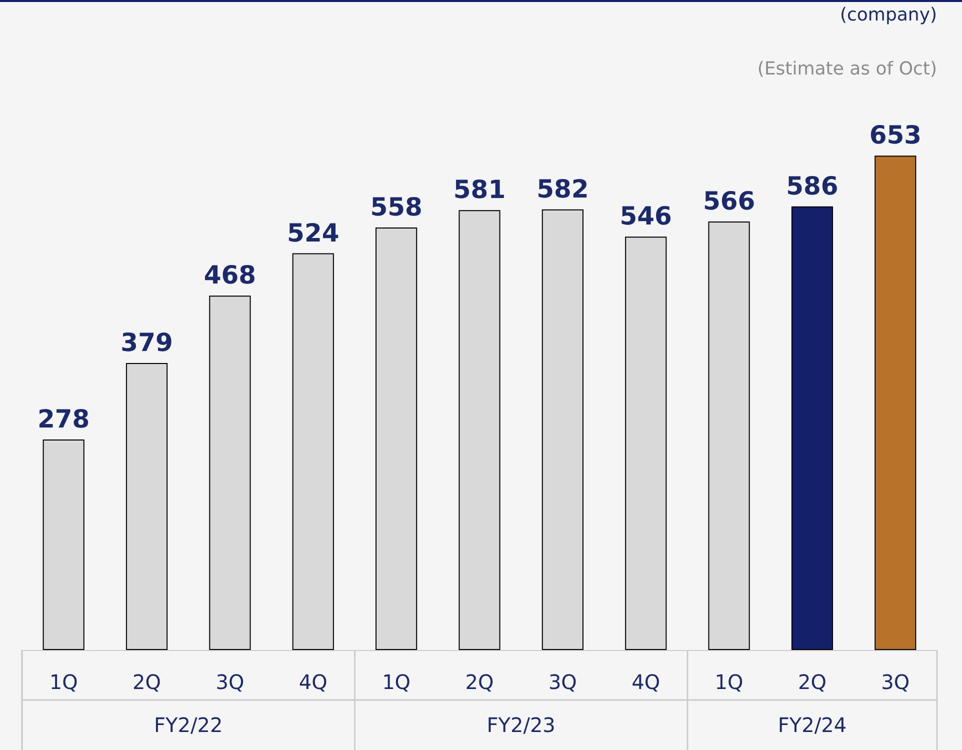  Describe the element at coordinates (313, 233) in the screenshot. I see `data-label: 524` at that location.